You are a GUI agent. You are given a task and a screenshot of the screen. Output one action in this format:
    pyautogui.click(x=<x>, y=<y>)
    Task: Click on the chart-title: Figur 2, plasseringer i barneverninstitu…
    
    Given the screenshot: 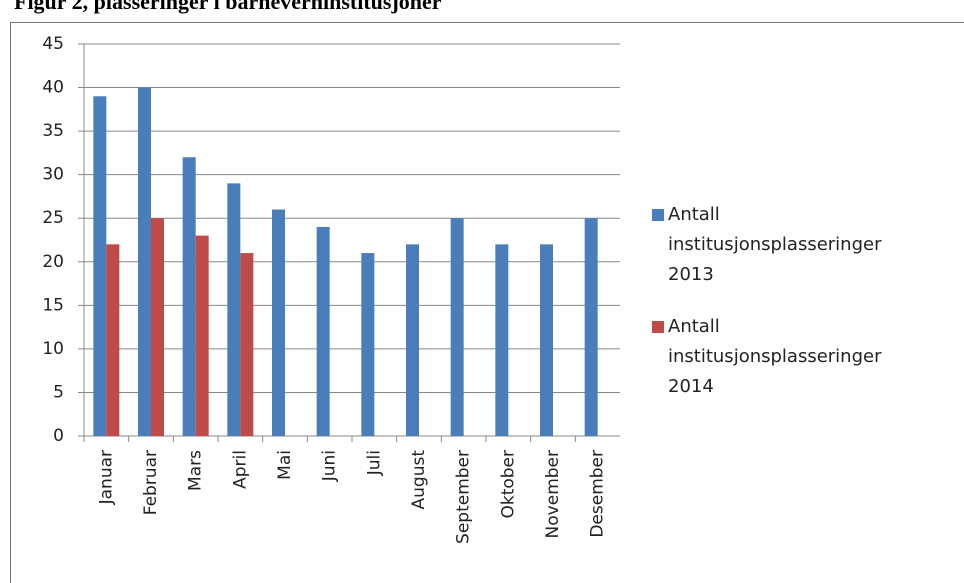 What is the action you would take?
    pyautogui.click(x=228, y=7)
    